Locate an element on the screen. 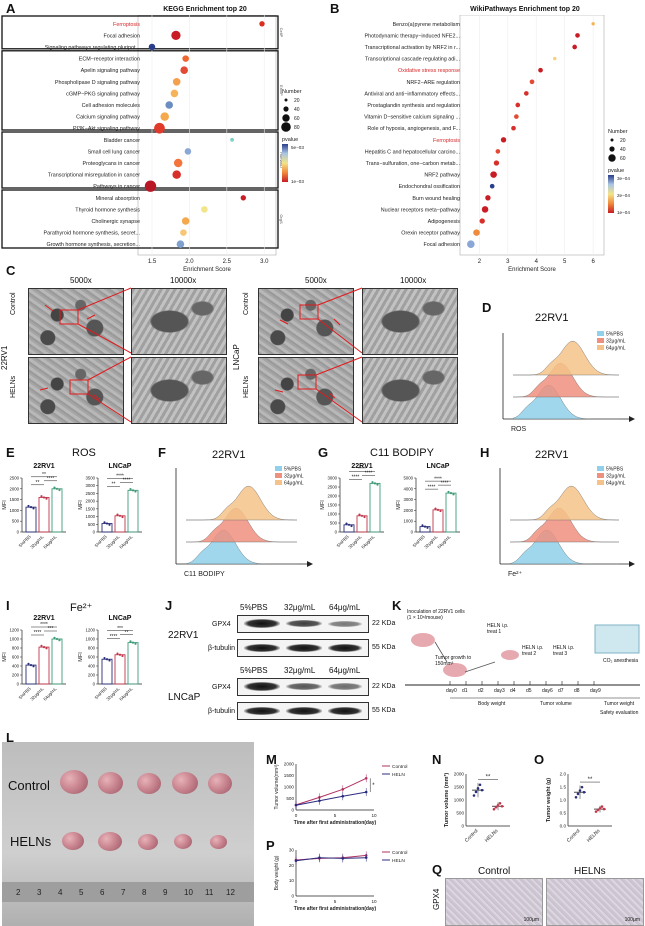 The image size is (645, 926). k-treat3: HELN i.p. treat 3 is located at coordinates (564, 651).